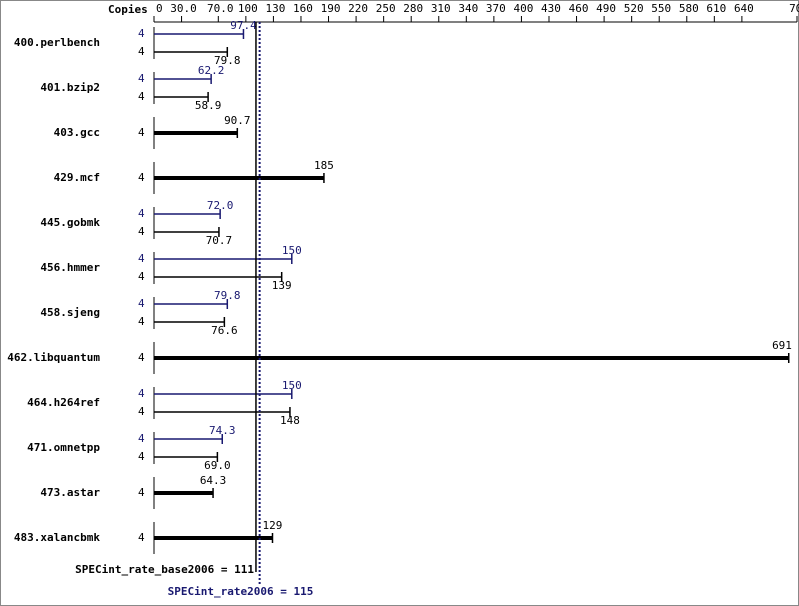  I want to click on value-label: 90.7, so click(237, 120).